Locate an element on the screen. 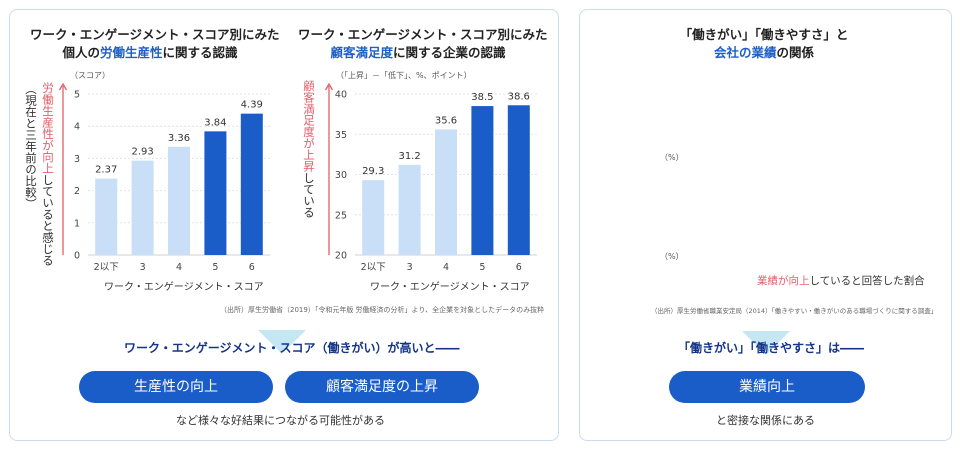  left-footer: など様々な好結果につながる可能性がある is located at coordinates (280, 420).